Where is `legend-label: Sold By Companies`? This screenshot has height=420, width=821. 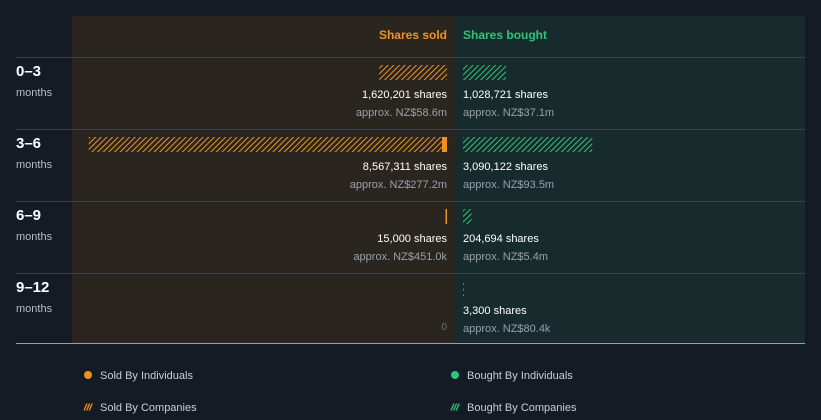 legend-label: Sold By Companies is located at coordinates (148, 408).